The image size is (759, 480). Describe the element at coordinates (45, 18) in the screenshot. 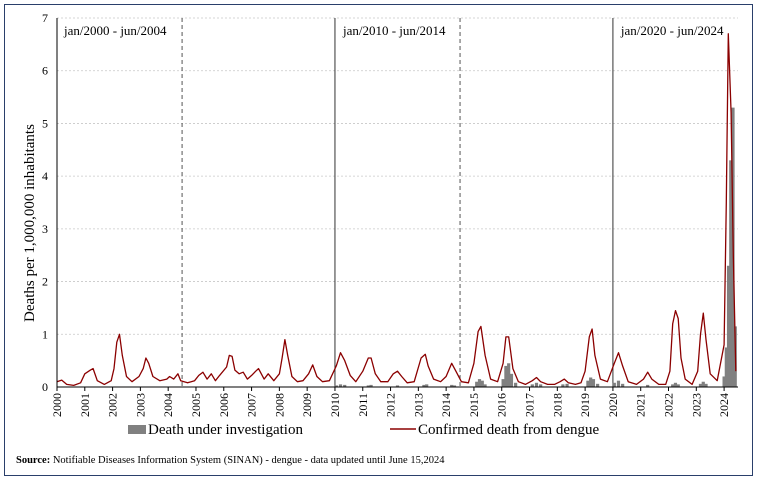

I see `y-tick-label: 7` at that location.